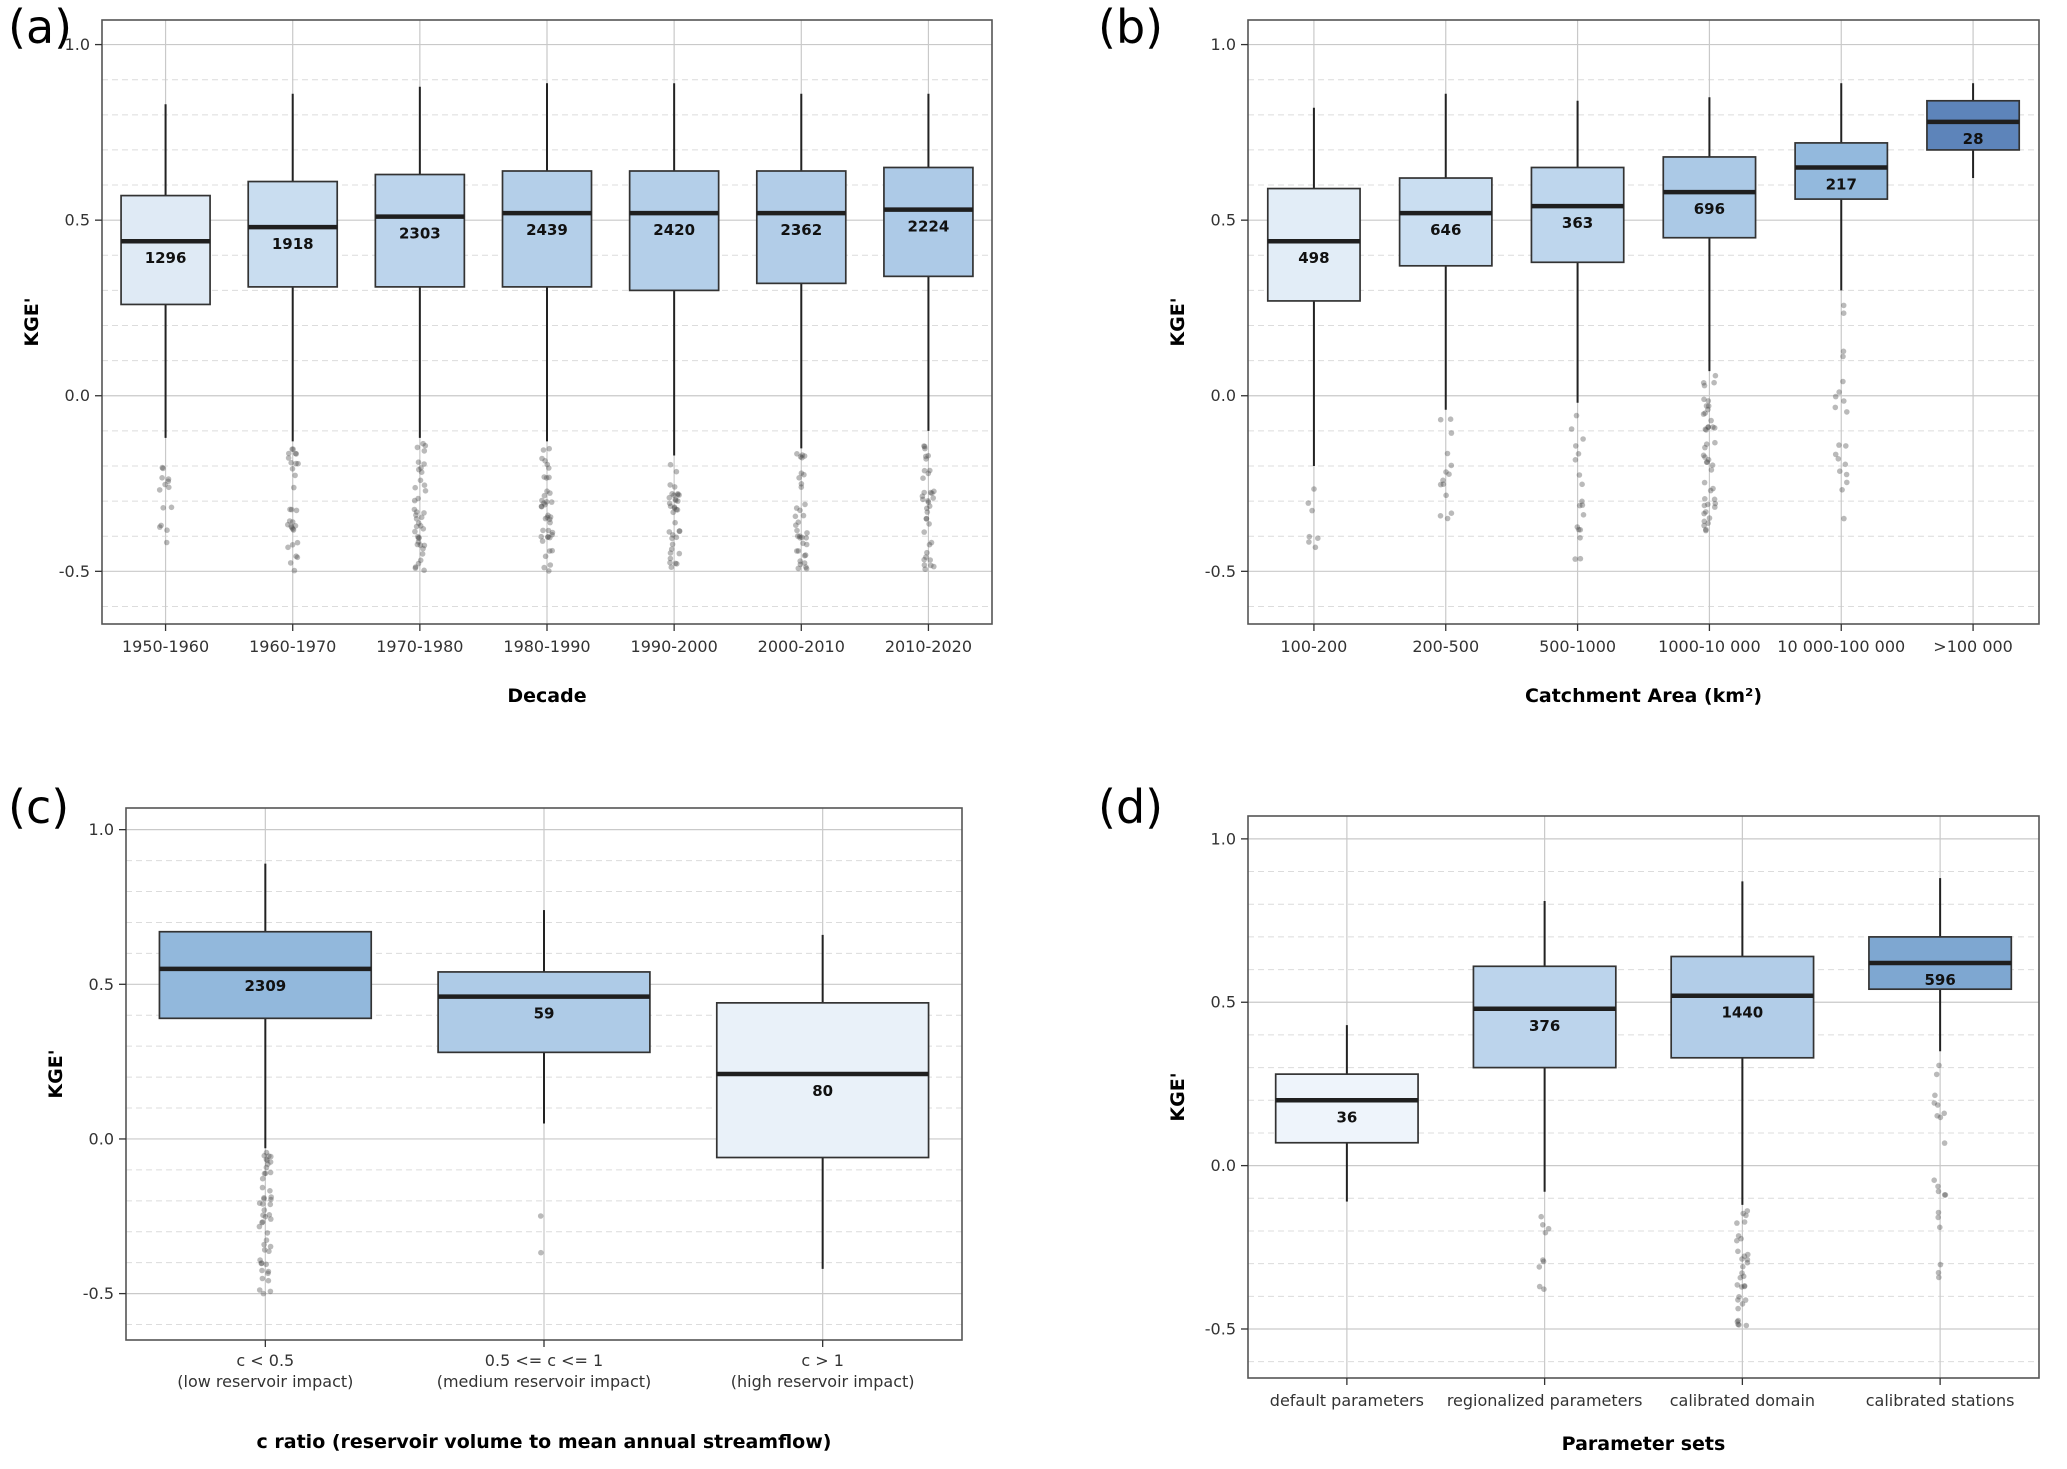 This screenshot has width=2067, height=1469. Describe the element at coordinates (1313, 258) in the screenshot. I see `count-label: 498` at that location.